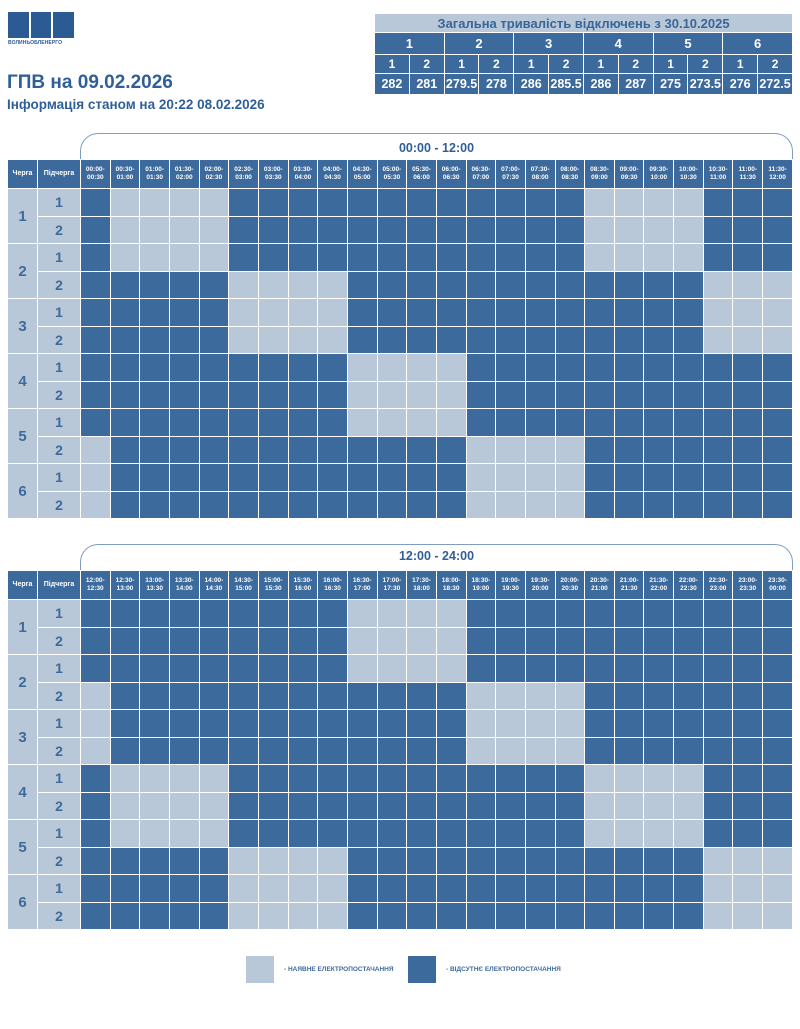 The width and height of the screenshot is (800, 1029). Describe the element at coordinates (59, 312) in the screenshot. I see `subqueue-label: 1` at that location.